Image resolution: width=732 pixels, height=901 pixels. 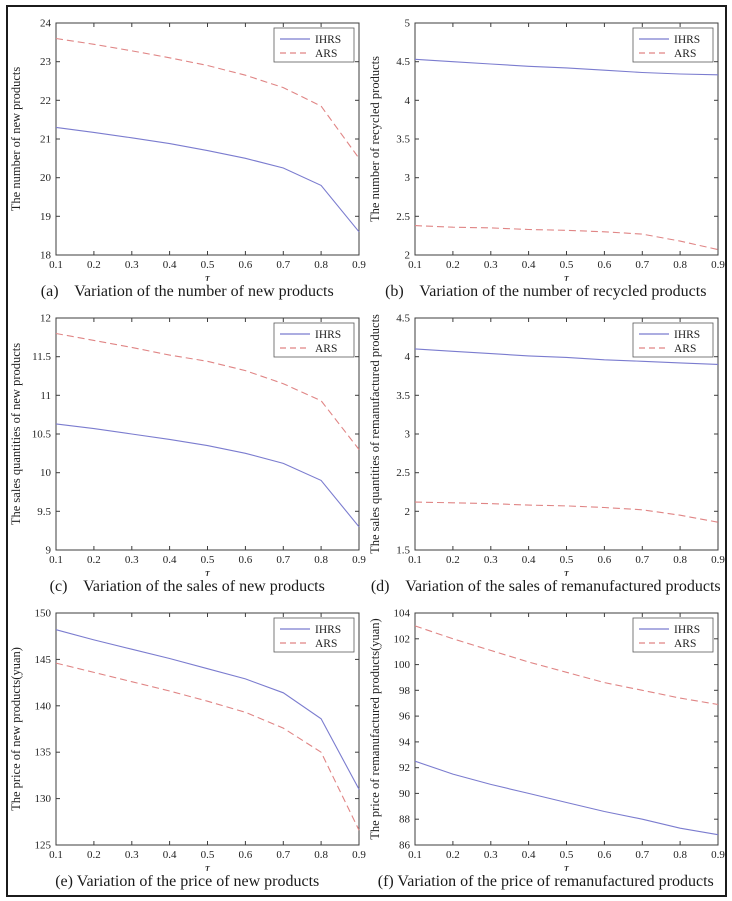 What do you see at coordinates (42, 434) in the screenshot?
I see `svg-text: 10.5` at bounding box center [42, 434].